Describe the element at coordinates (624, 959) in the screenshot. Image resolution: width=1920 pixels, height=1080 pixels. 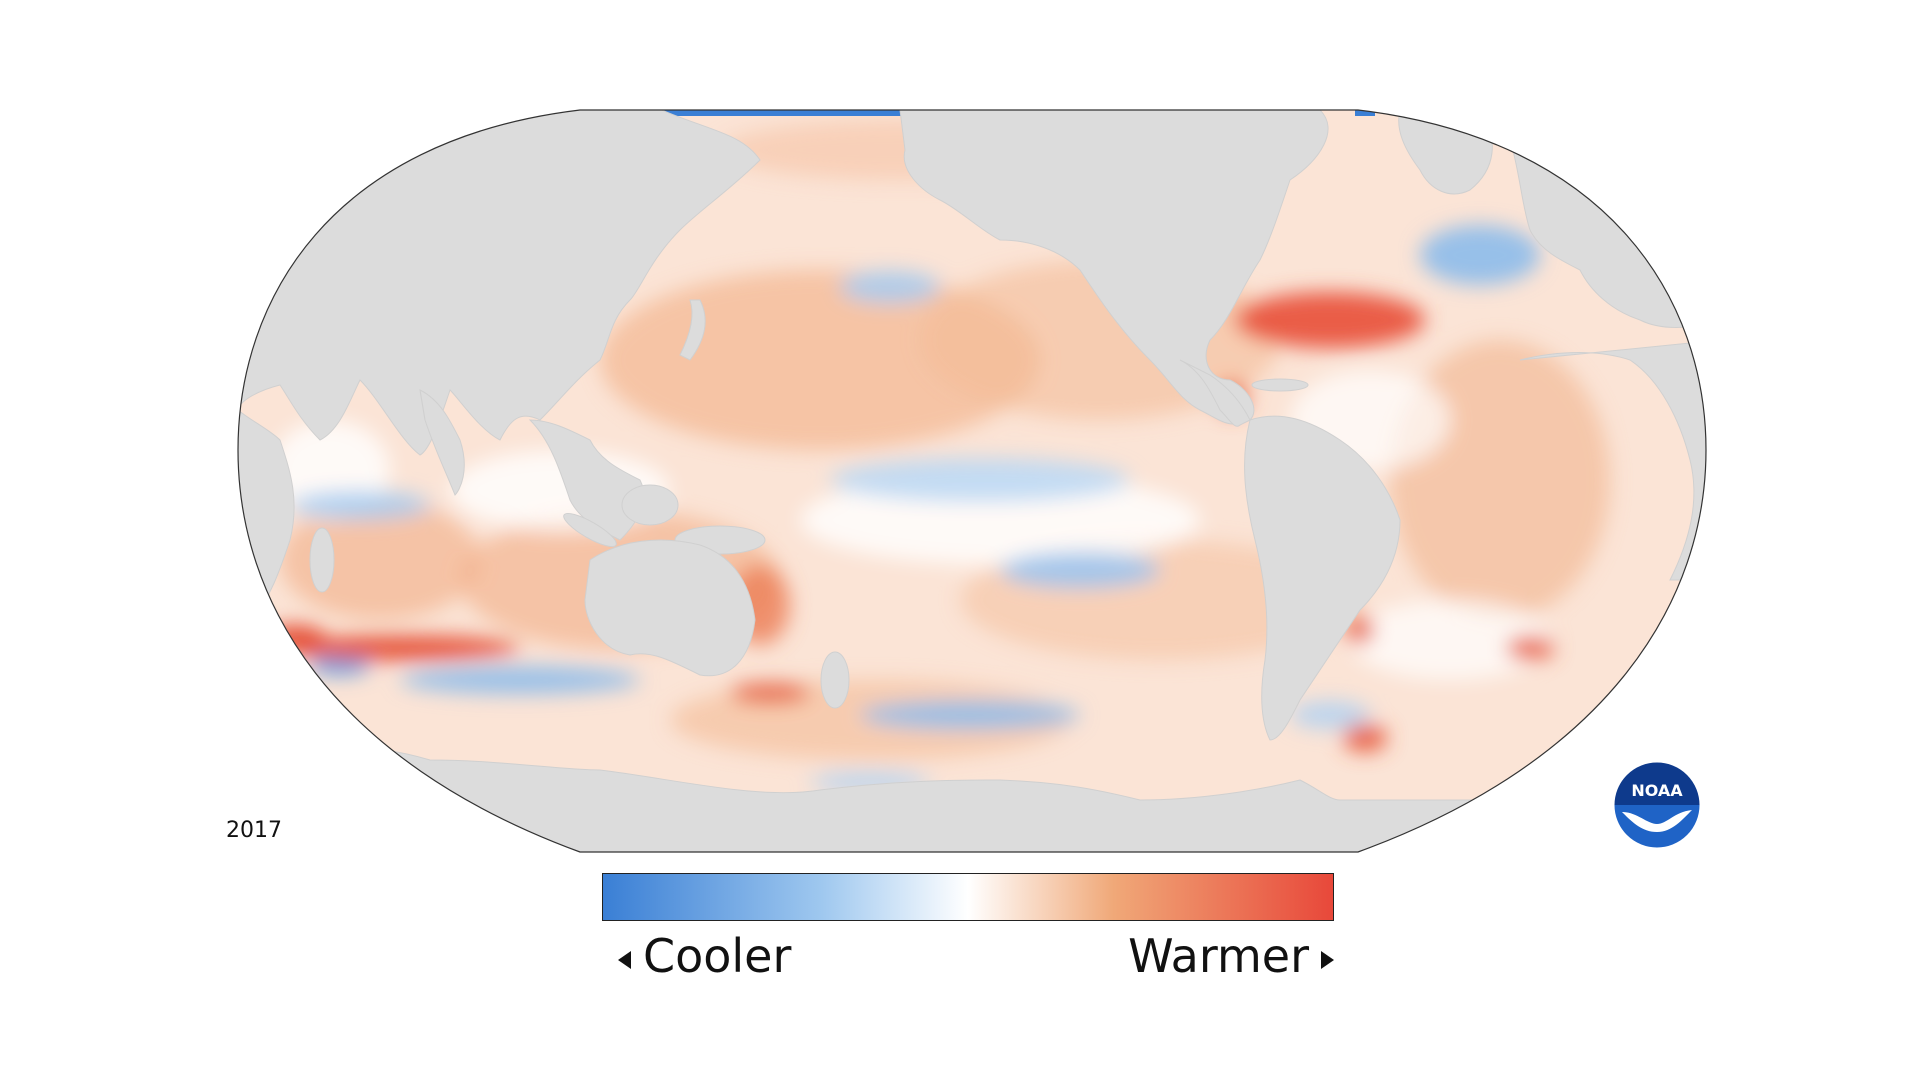
I see `left-arrow-icon` at that location.